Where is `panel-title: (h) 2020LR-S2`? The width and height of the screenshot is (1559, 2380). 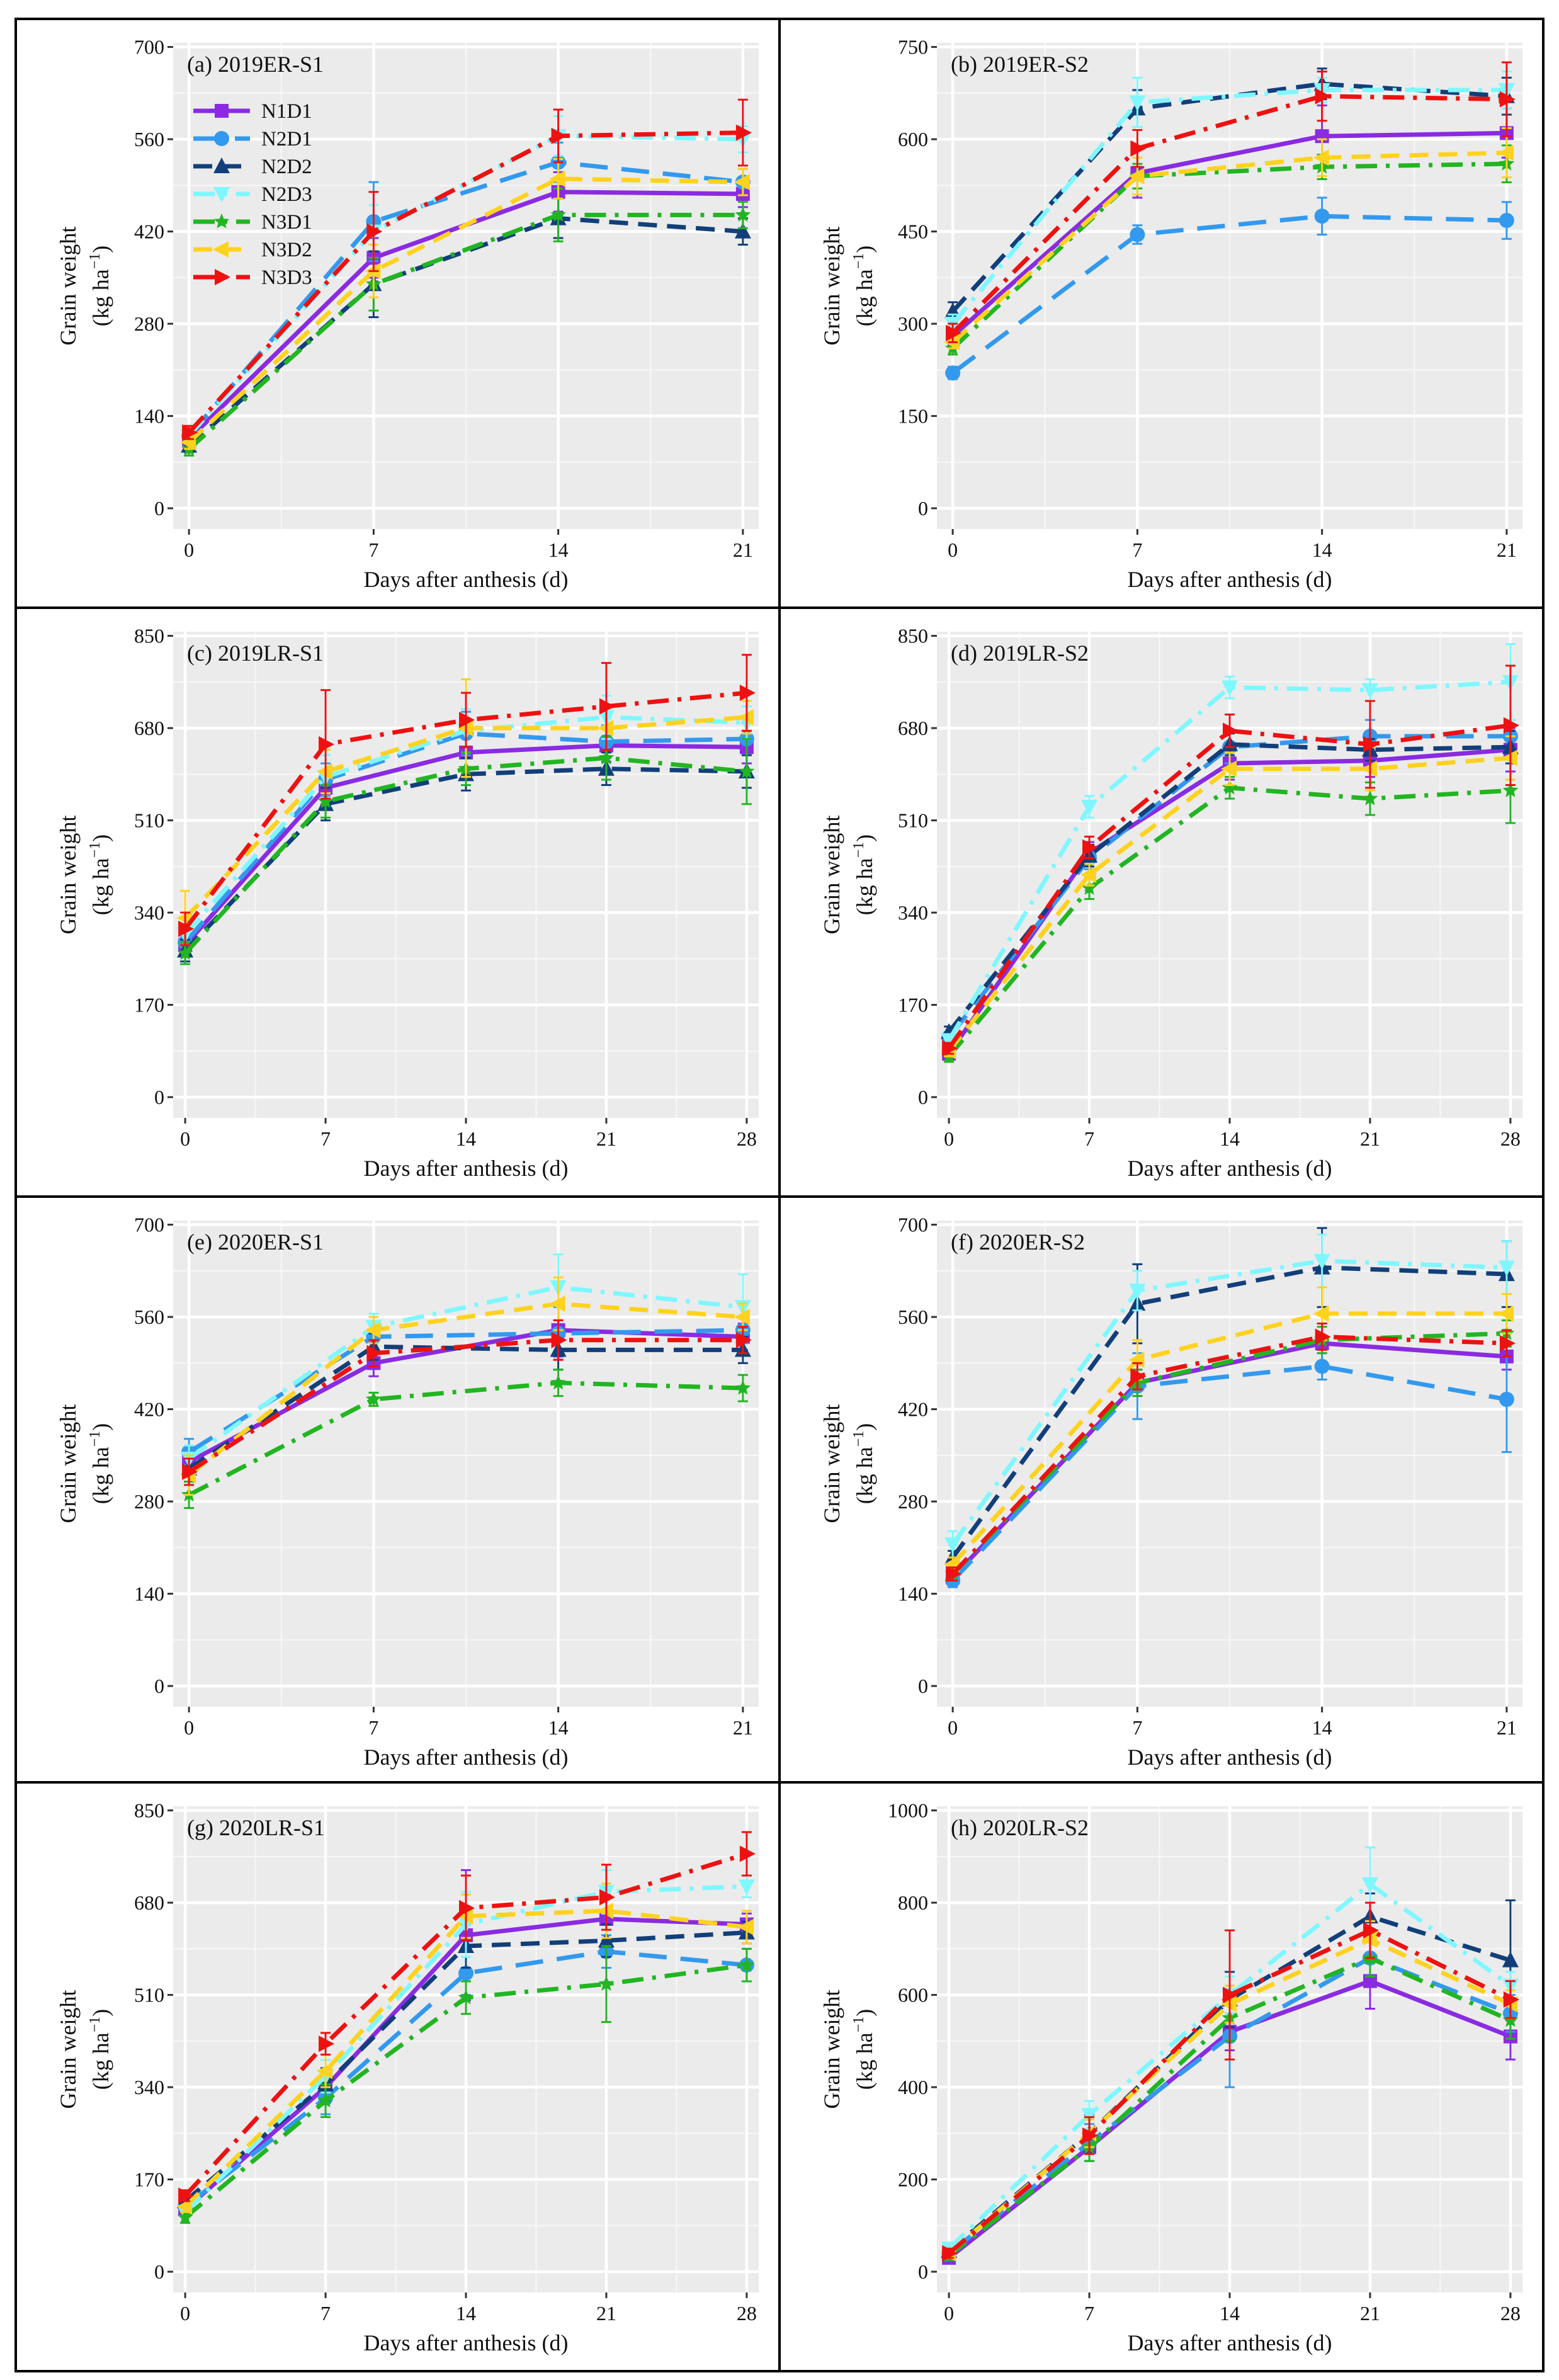 panel-title: (h) 2020LR-S2 is located at coordinates (1020, 1827).